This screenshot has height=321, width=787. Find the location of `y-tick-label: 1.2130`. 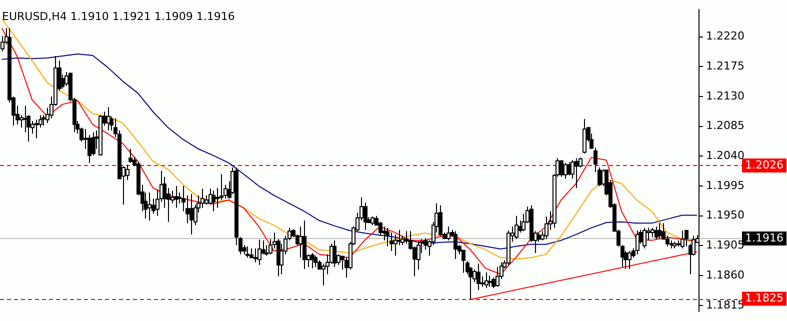

y-tick-label: 1.2130 is located at coordinates (725, 95).